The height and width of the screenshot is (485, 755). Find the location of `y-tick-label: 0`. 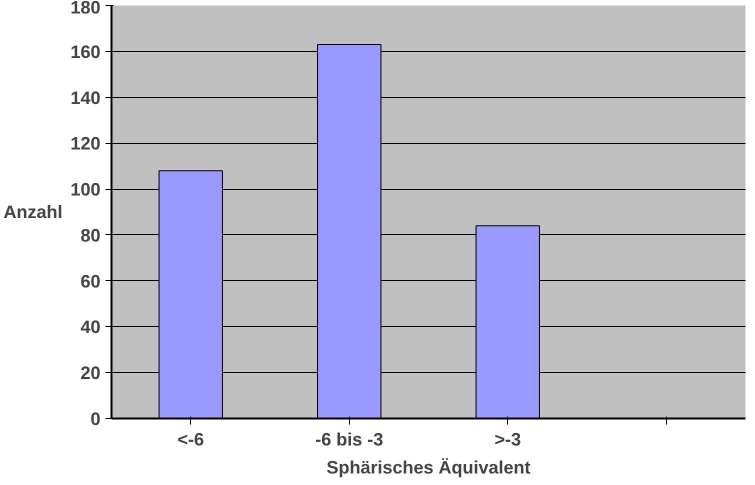

y-tick-label: 0 is located at coordinates (95, 419).